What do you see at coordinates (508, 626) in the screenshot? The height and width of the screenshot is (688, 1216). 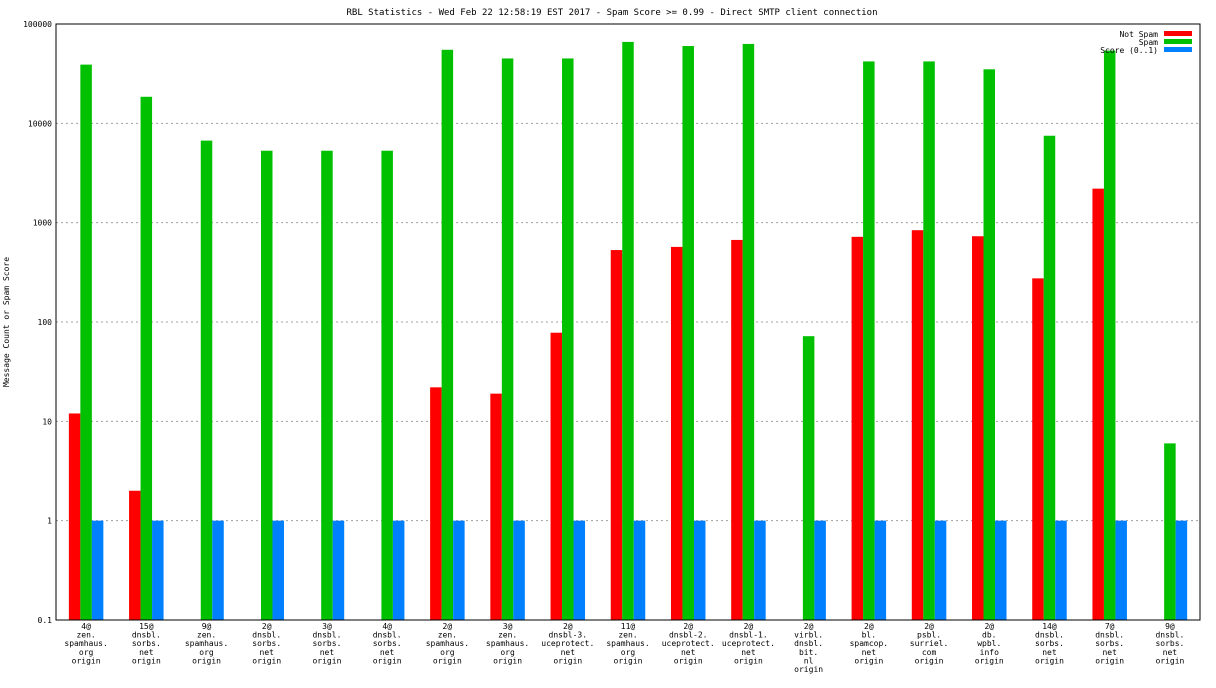 I see `x-category-label: 3@` at bounding box center [508, 626].